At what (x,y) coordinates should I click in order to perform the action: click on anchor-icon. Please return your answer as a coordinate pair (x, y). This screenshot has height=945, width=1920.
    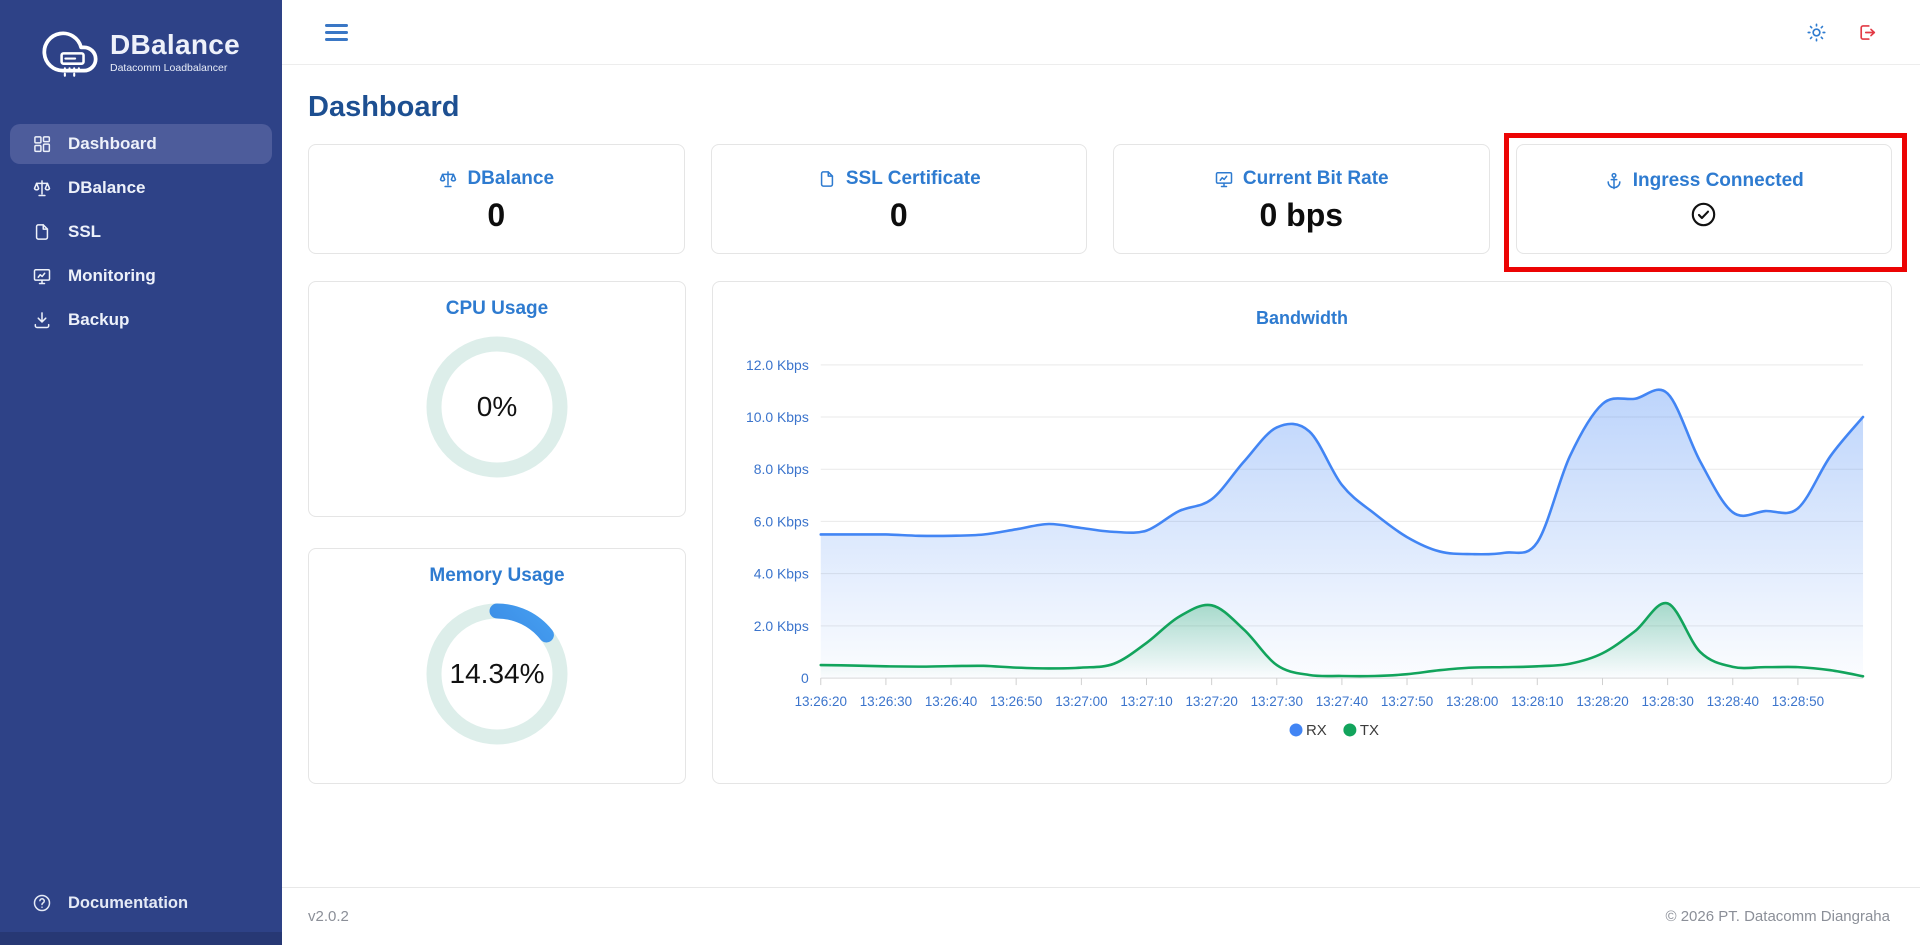
    Looking at the image, I should click on (1614, 181).